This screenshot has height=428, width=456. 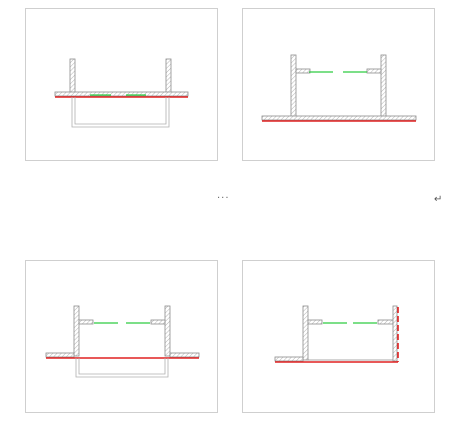 What do you see at coordinates (184, 355) in the screenshot?
I see `right-flange` at bounding box center [184, 355].